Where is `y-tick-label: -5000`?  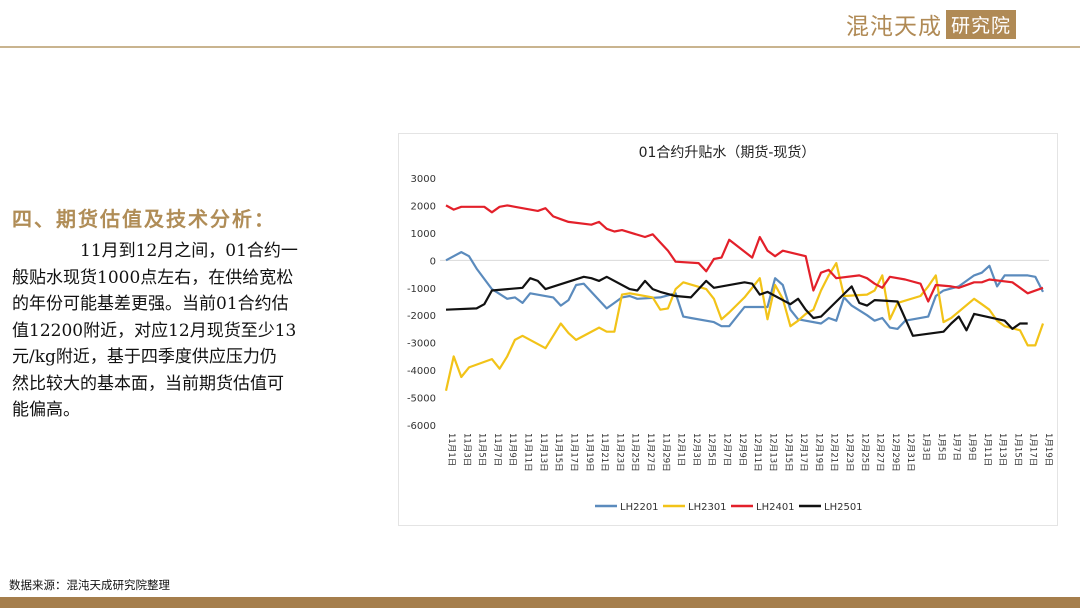 y-tick-label: -5000 is located at coordinates (421, 399).